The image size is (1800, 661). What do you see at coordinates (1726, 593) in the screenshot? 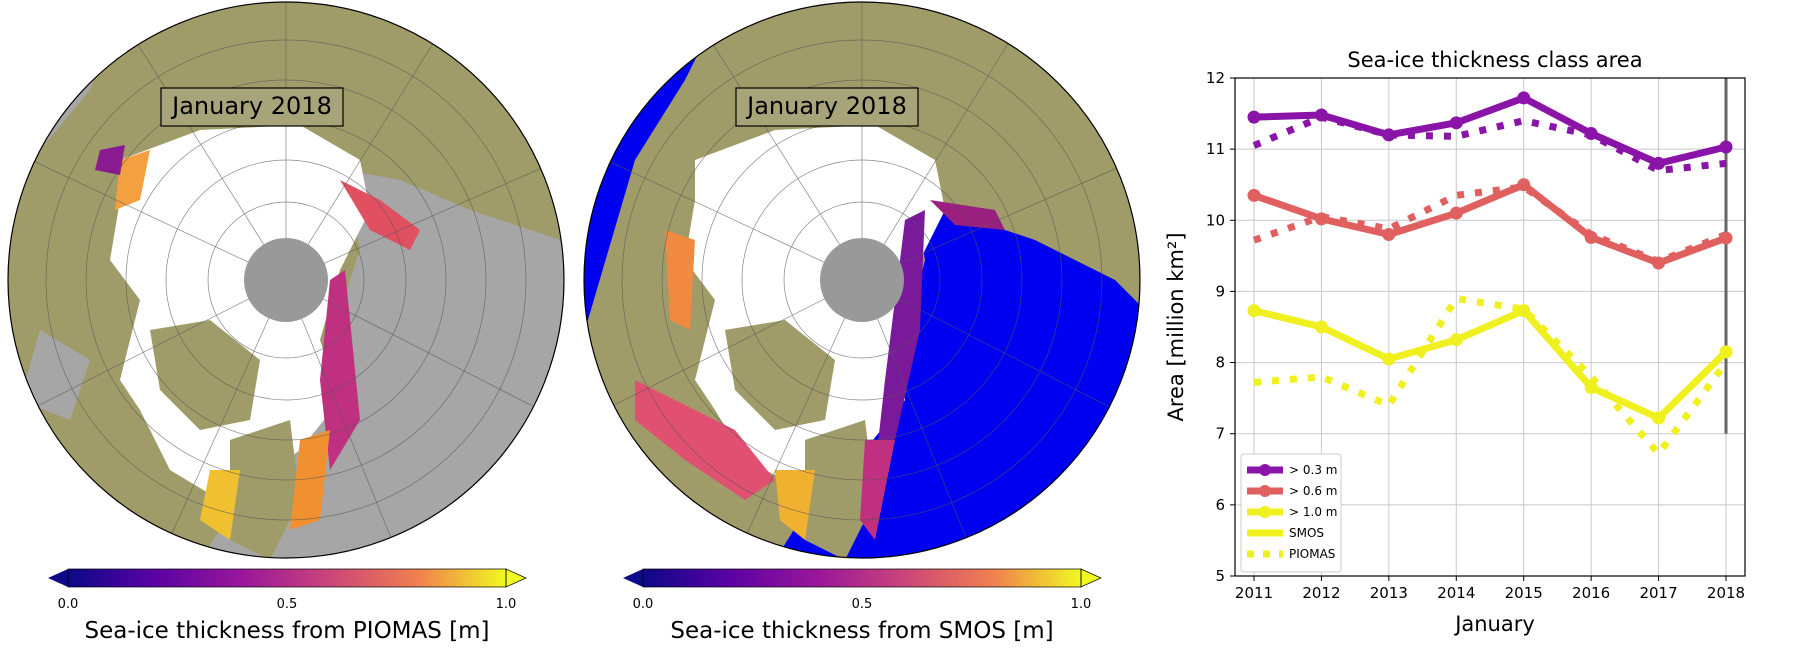
I see `x-tick-label: 2018` at bounding box center [1726, 593].